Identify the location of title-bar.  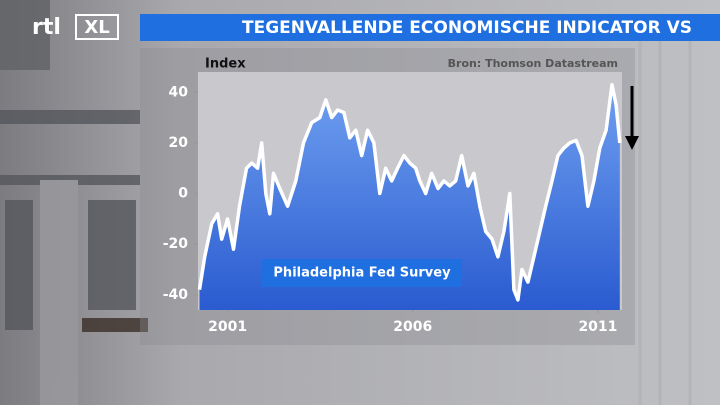
(430, 27).